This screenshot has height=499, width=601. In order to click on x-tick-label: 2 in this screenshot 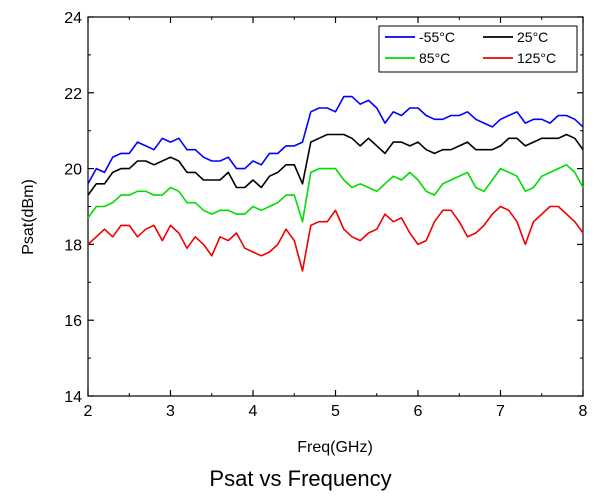, I will do `click(88, 411)`.